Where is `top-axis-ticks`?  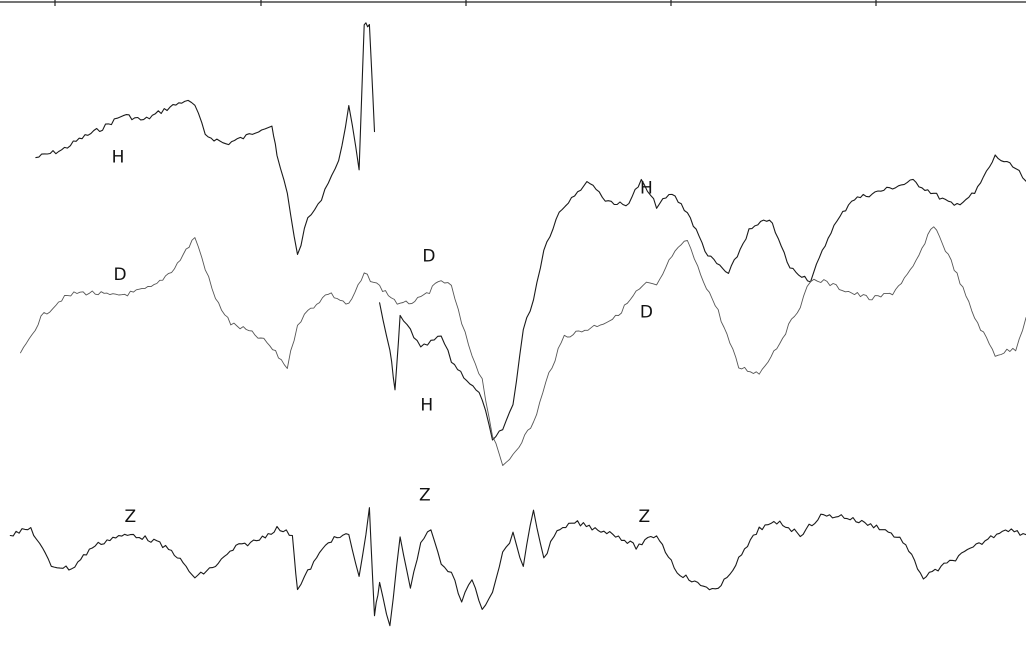 top-axis-ticks is located at coordinates (465, 3).